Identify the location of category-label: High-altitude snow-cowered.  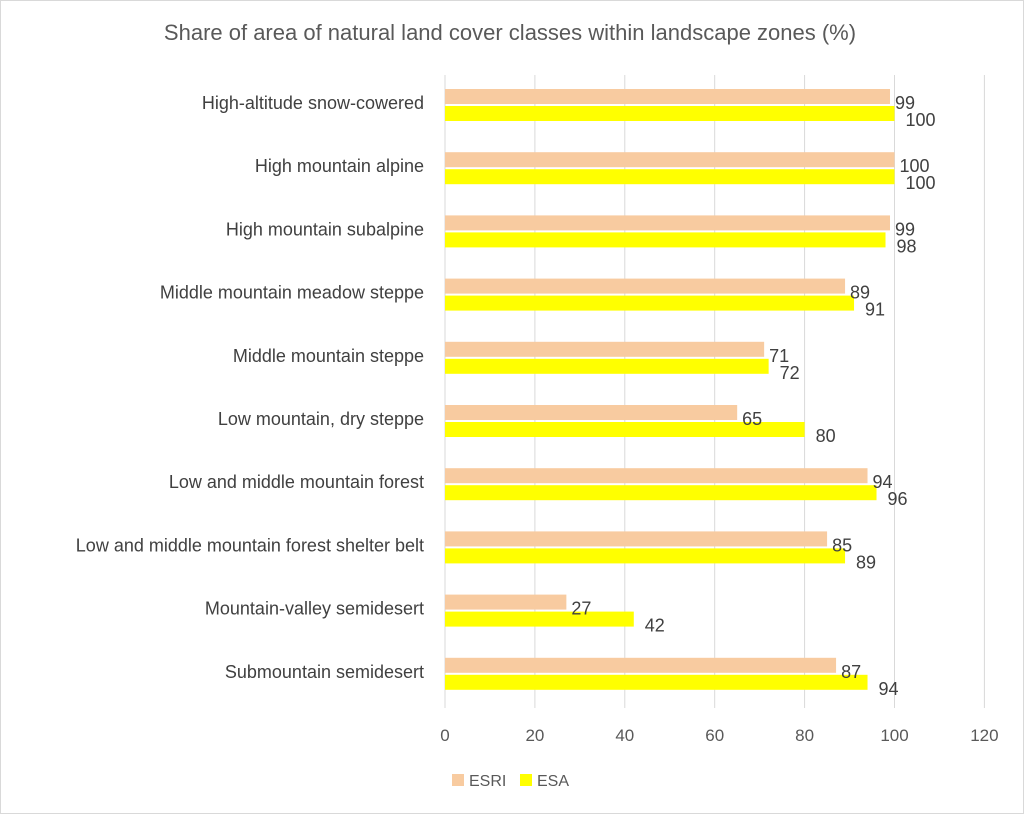
(313, 103).